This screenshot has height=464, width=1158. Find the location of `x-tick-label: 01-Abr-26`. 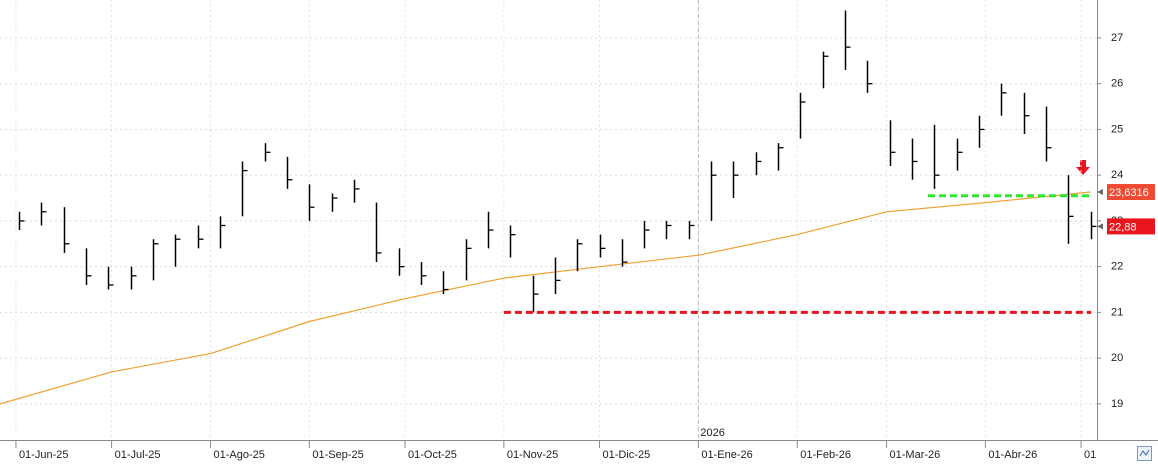

x-tick-label: 01-Abr-26 is located at coordinates (1012, 455).